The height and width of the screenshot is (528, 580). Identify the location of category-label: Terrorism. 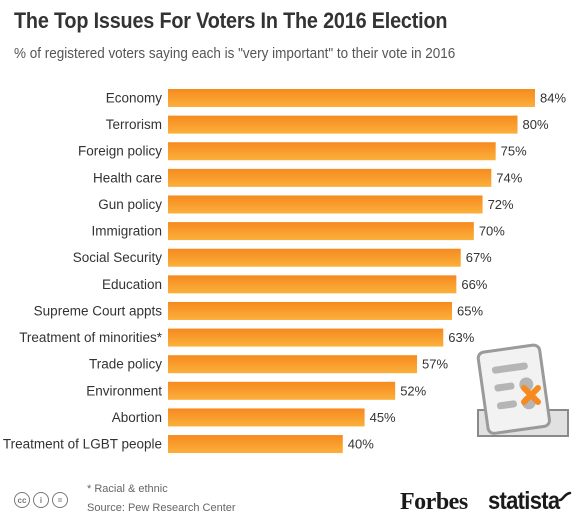
(134, 124).